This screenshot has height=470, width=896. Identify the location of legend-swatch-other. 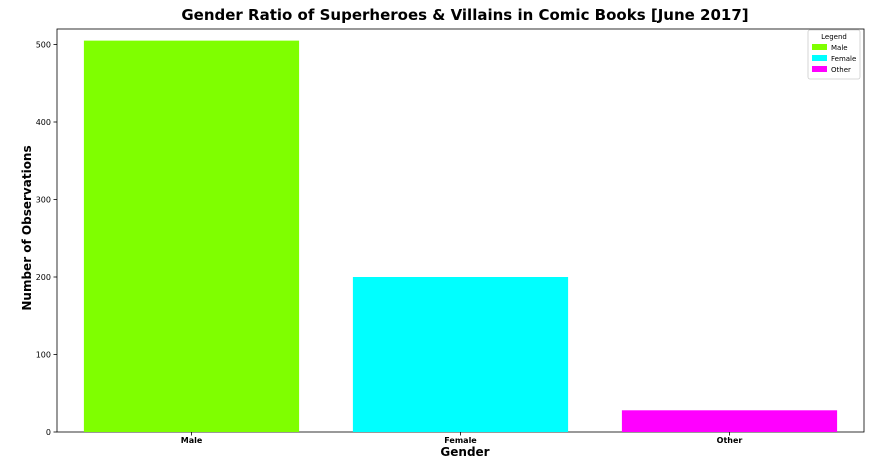
(819, 69).